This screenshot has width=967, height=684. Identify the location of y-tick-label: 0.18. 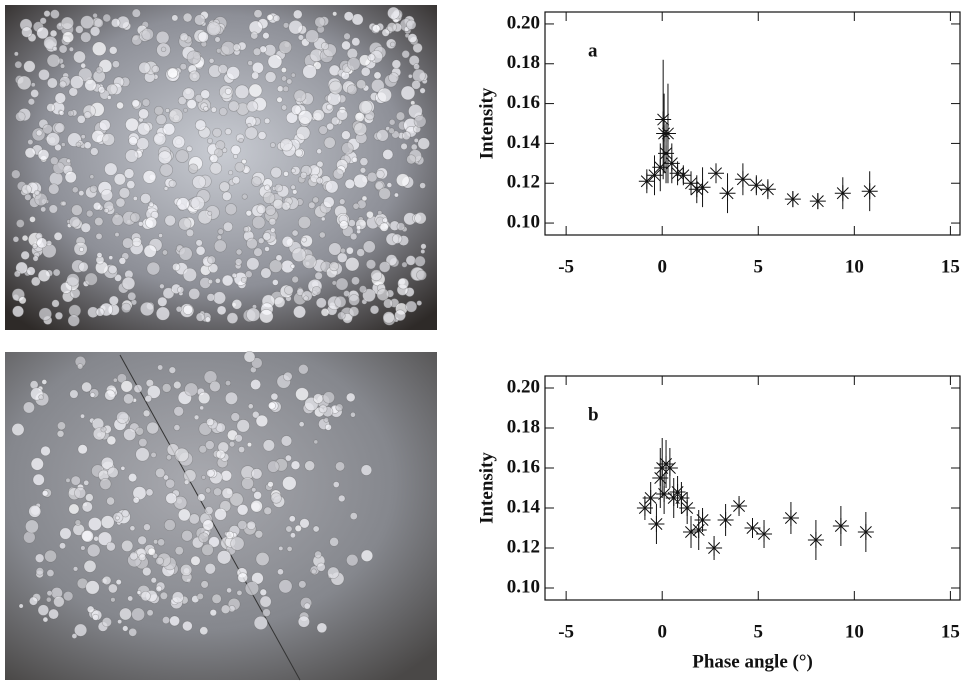
(523, 426).